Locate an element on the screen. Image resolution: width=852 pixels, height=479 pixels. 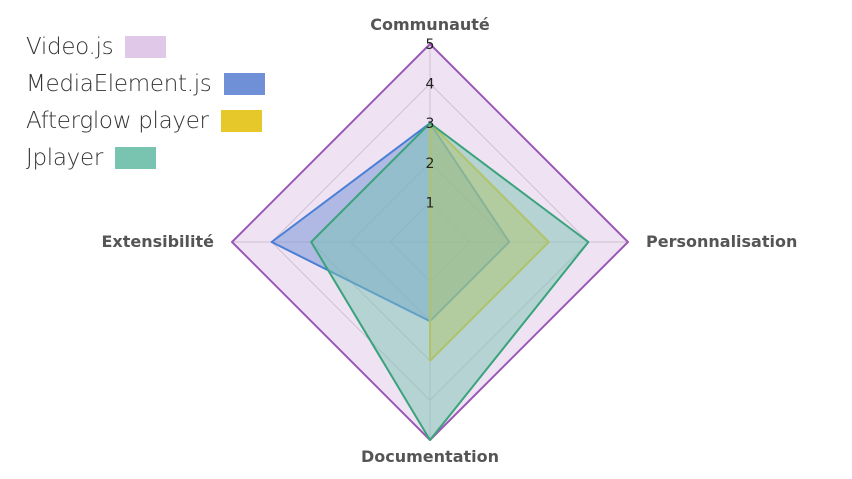
radial-ticks: 1 2 3 4 5 is located at coordinates (430, 124).